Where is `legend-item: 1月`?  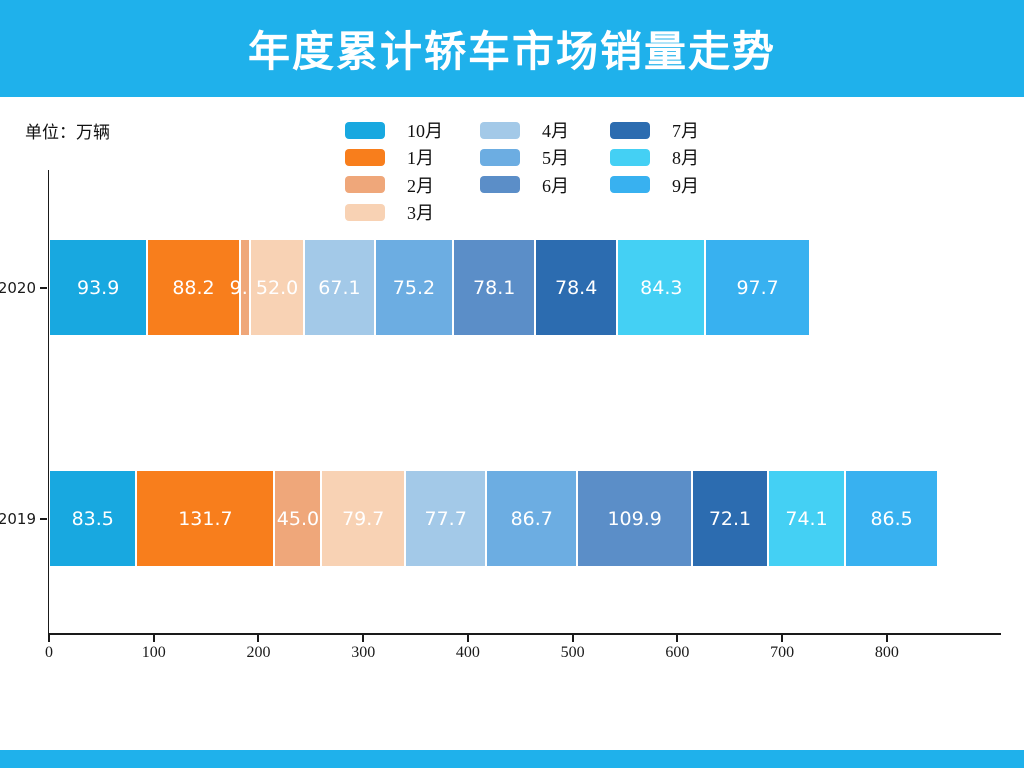 legend-item: 1月 is located at coordinates (389, 157).